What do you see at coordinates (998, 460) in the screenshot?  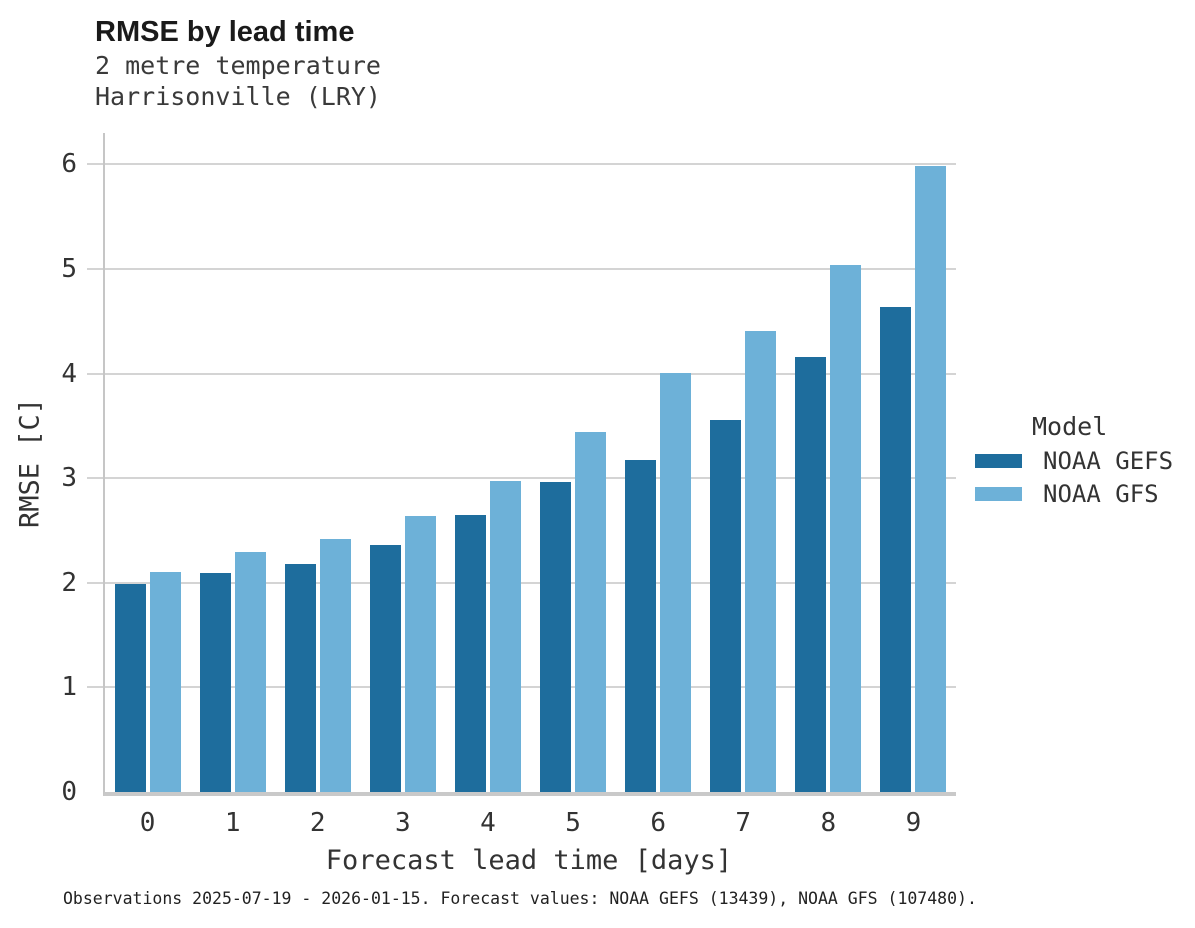 I see `legend-swatch-noaa-gefs` at bounding box center [998, 460].